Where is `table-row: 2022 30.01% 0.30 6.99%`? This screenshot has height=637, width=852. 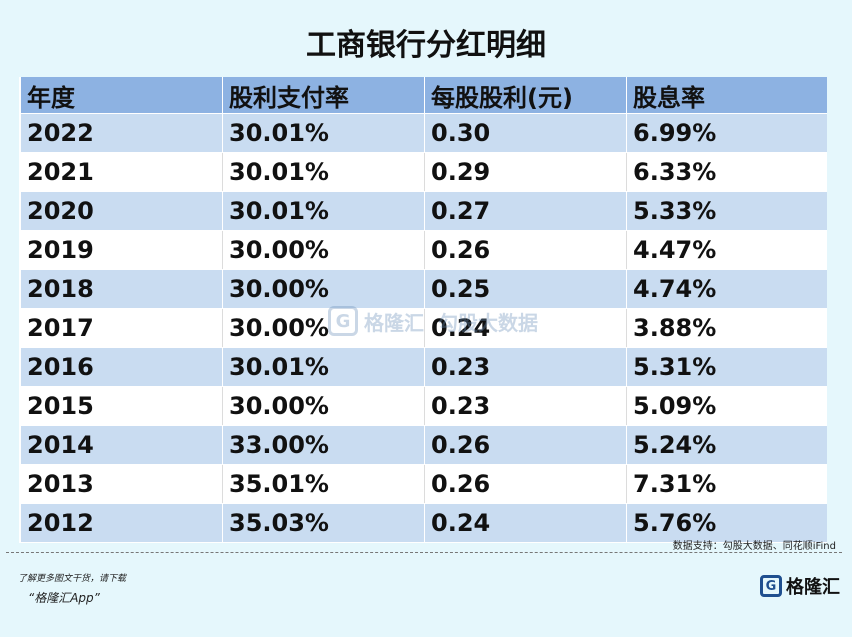
table-row: 2022 30.01% 0.30 6.99% is located at coordinates (424, 133).